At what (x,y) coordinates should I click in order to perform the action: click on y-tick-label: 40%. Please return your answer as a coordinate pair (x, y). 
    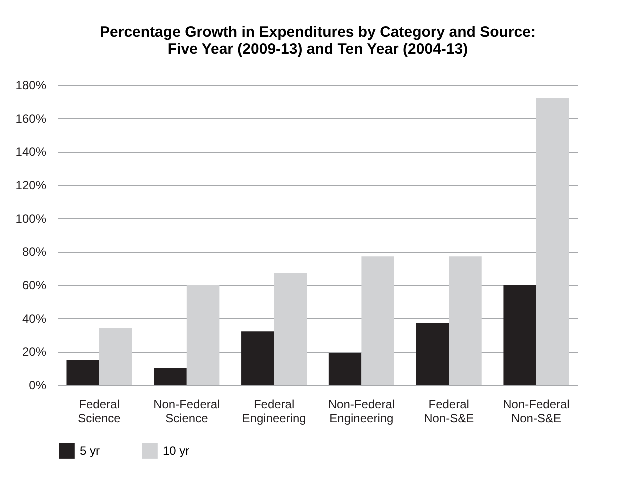
    Looking at the image, I should click on (34, 319).